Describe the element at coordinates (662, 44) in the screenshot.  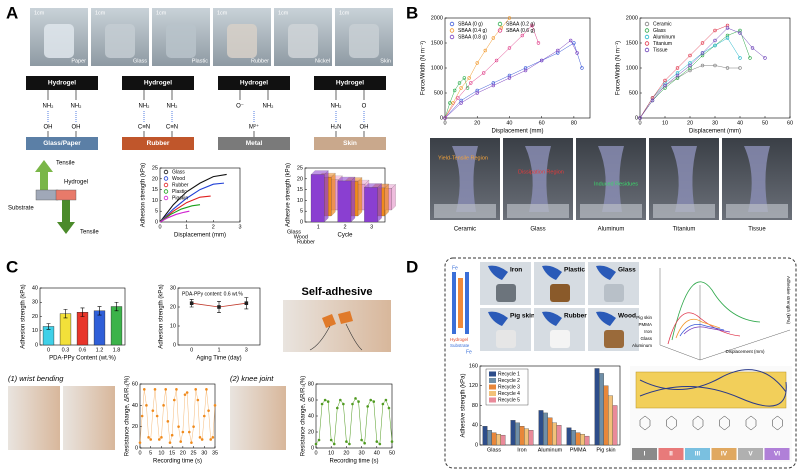
I see `legend-label: Titanium` at that location.